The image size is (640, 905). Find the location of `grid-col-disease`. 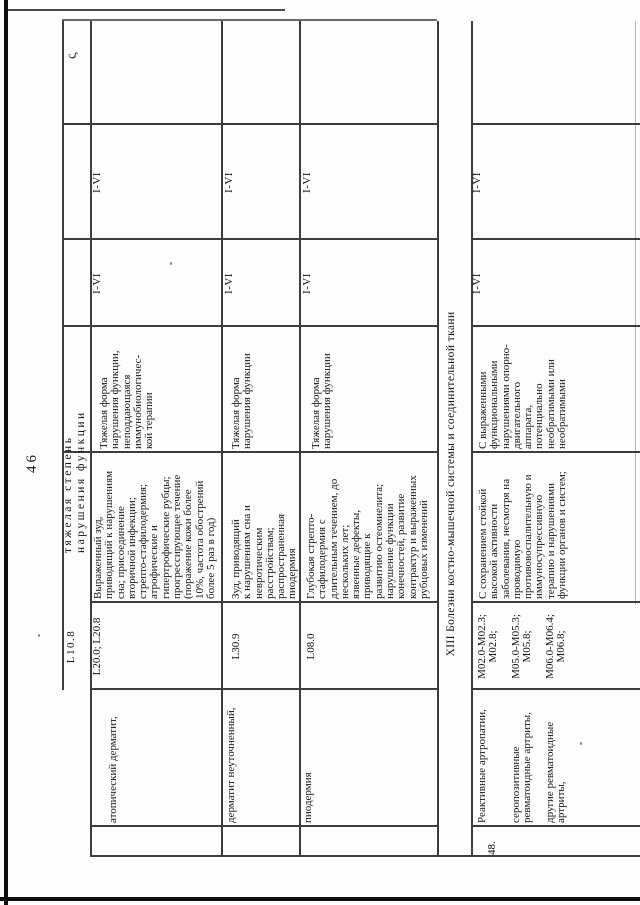

grid-col-disease is located at coordinates (263, 689).